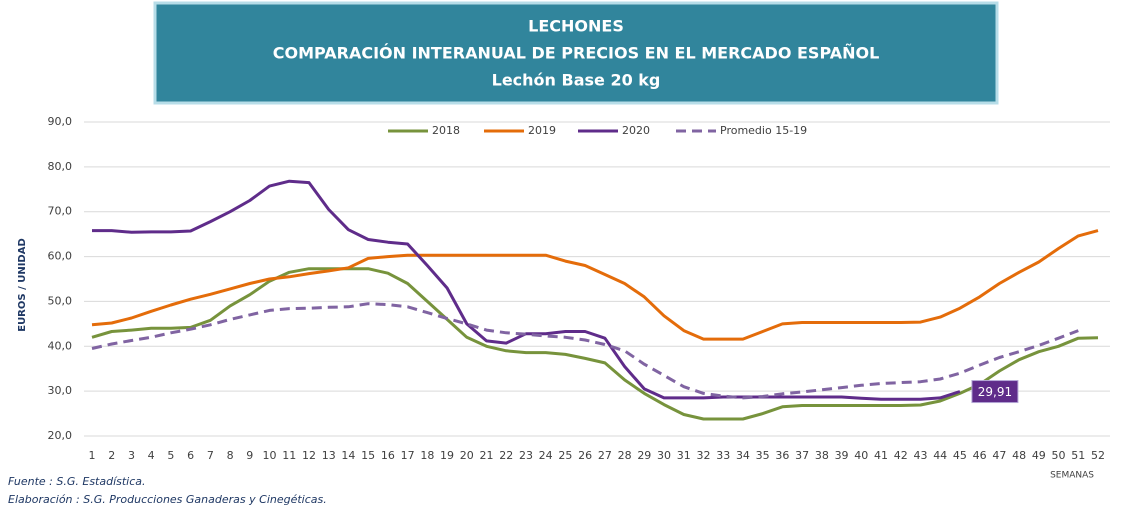 Image resolution: width=1132 pixels, height=516 pixels. Describe the element at coordinates (1039, 455) in the screenshot. I see `x-tick-label: 49` at that location.